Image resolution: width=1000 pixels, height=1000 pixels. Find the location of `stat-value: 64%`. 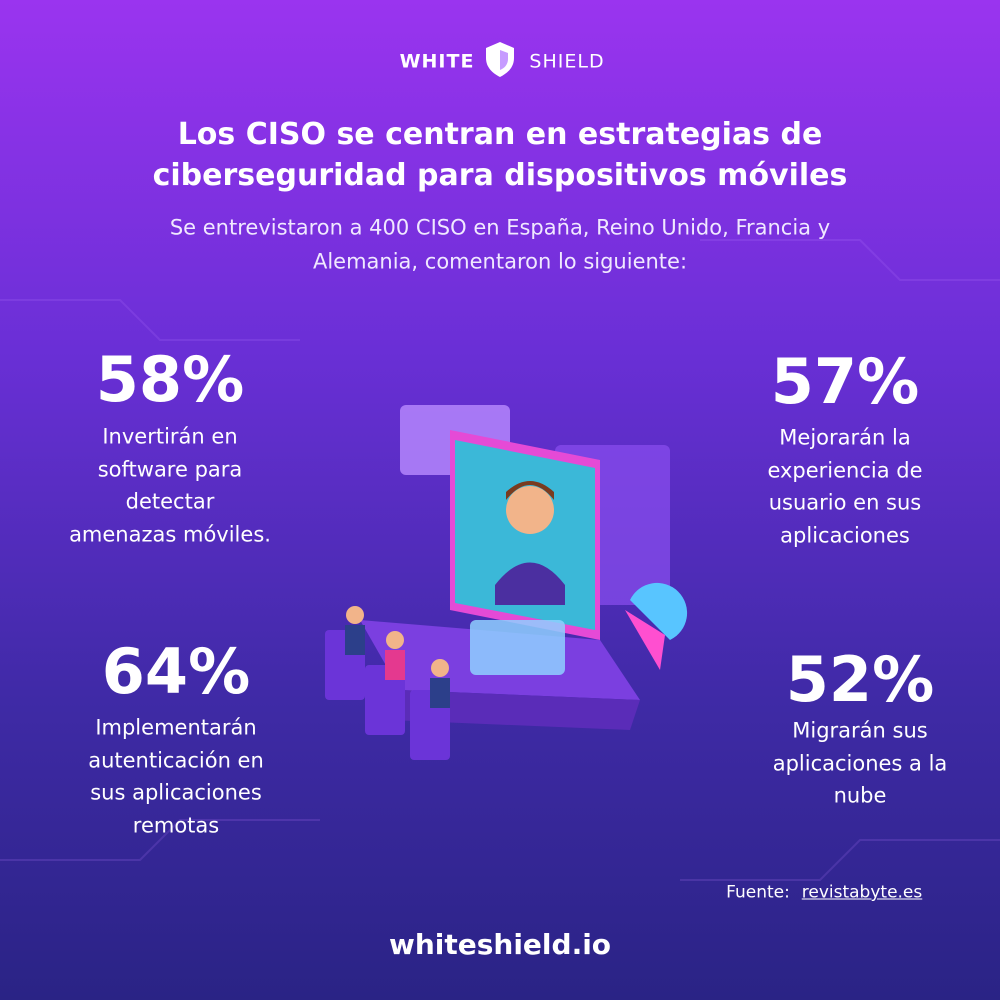

stat-value: 64% is located at coordinates (176, 671).